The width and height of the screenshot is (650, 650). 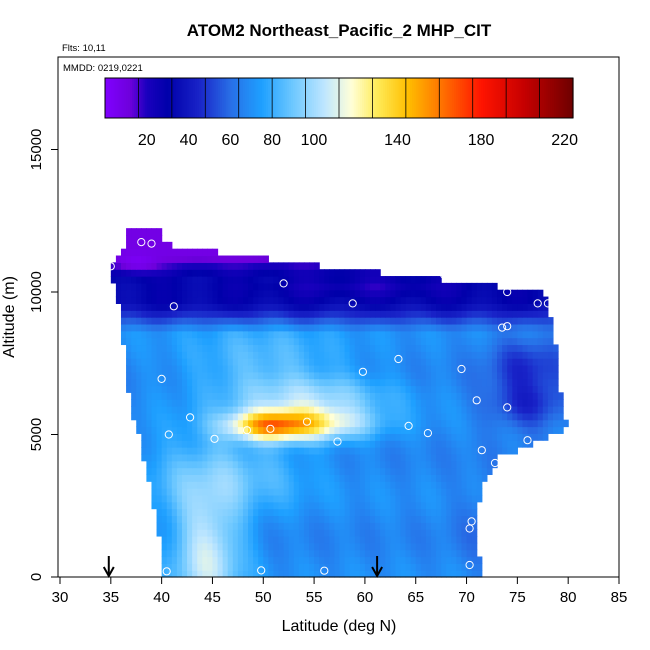 I want to click on flights-label: Flts: 10,11, so click(x=84, y=48).